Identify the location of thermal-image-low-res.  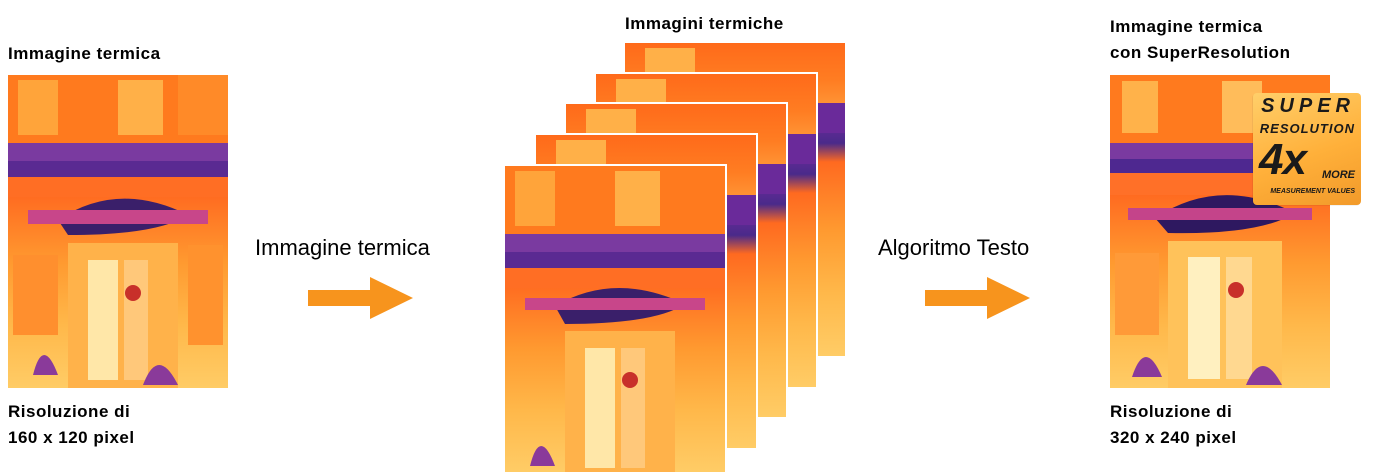
(118, 231).